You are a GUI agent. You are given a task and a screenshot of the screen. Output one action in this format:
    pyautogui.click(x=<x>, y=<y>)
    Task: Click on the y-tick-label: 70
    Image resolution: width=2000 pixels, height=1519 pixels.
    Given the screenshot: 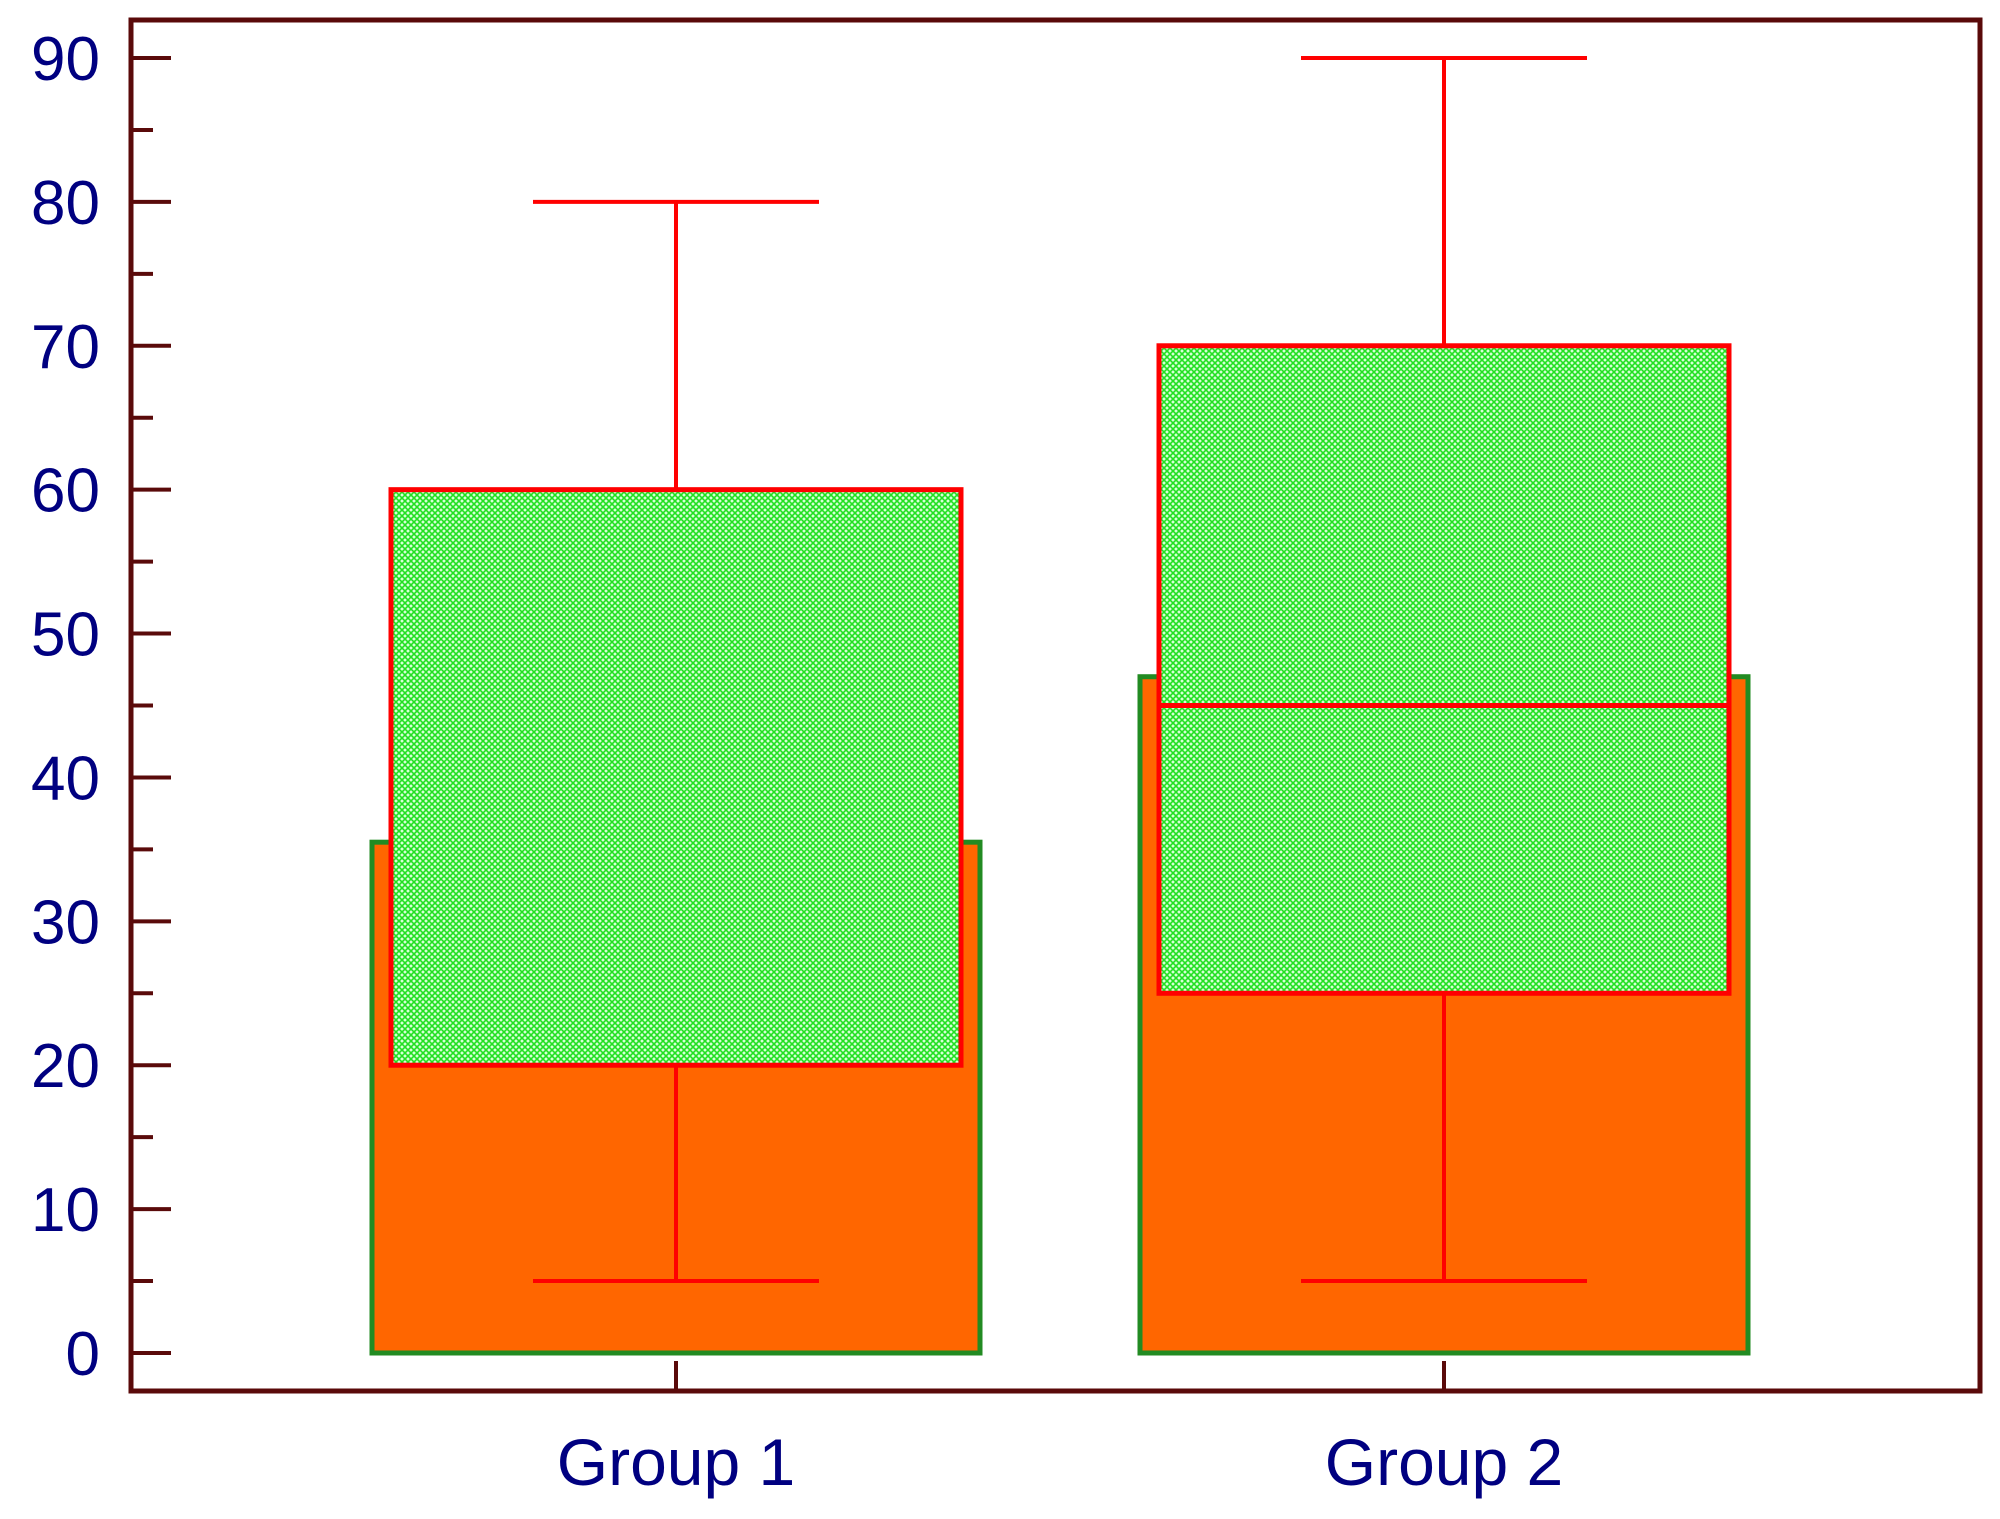 What is the action you would take?
    pyautogui.click(x=65, y=347)
    